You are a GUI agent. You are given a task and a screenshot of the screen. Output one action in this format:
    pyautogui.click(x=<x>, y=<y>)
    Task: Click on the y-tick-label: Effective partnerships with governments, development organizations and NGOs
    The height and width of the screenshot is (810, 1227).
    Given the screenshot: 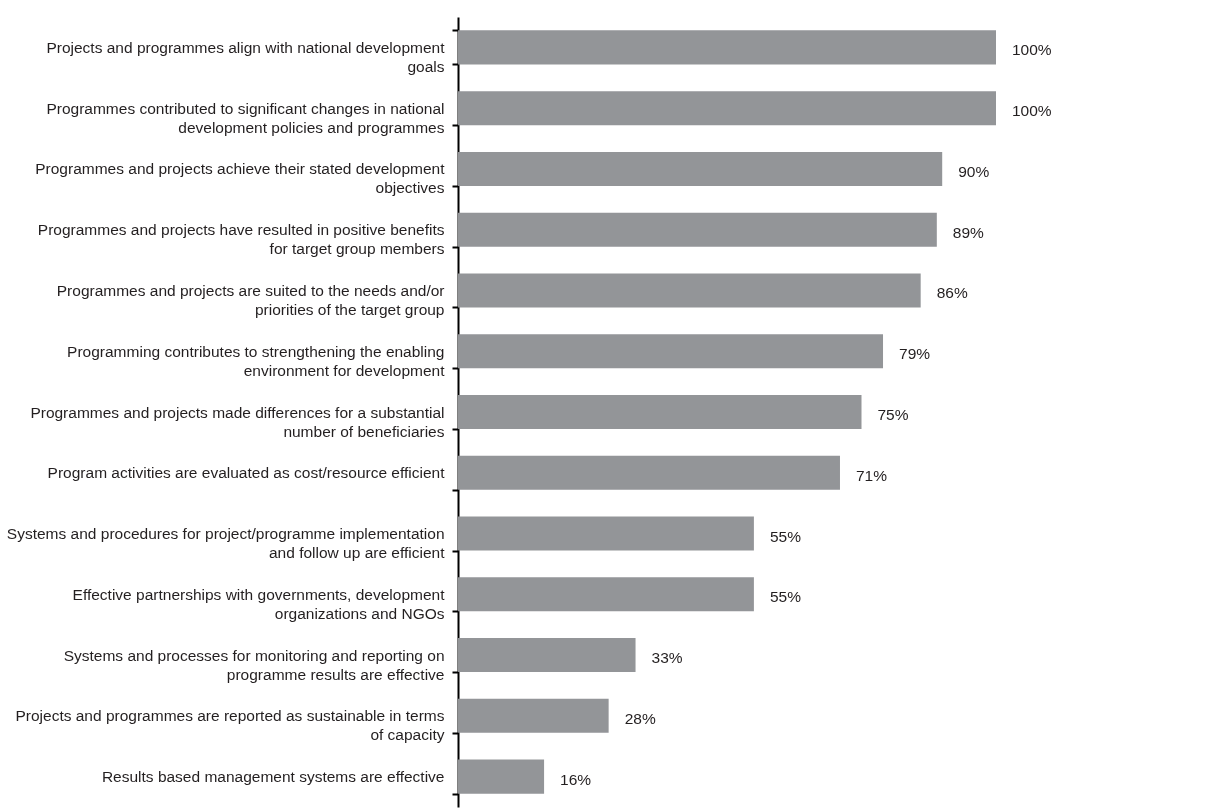 What is the action you would take?
    pyautogui.click(x=259, y=603)
    